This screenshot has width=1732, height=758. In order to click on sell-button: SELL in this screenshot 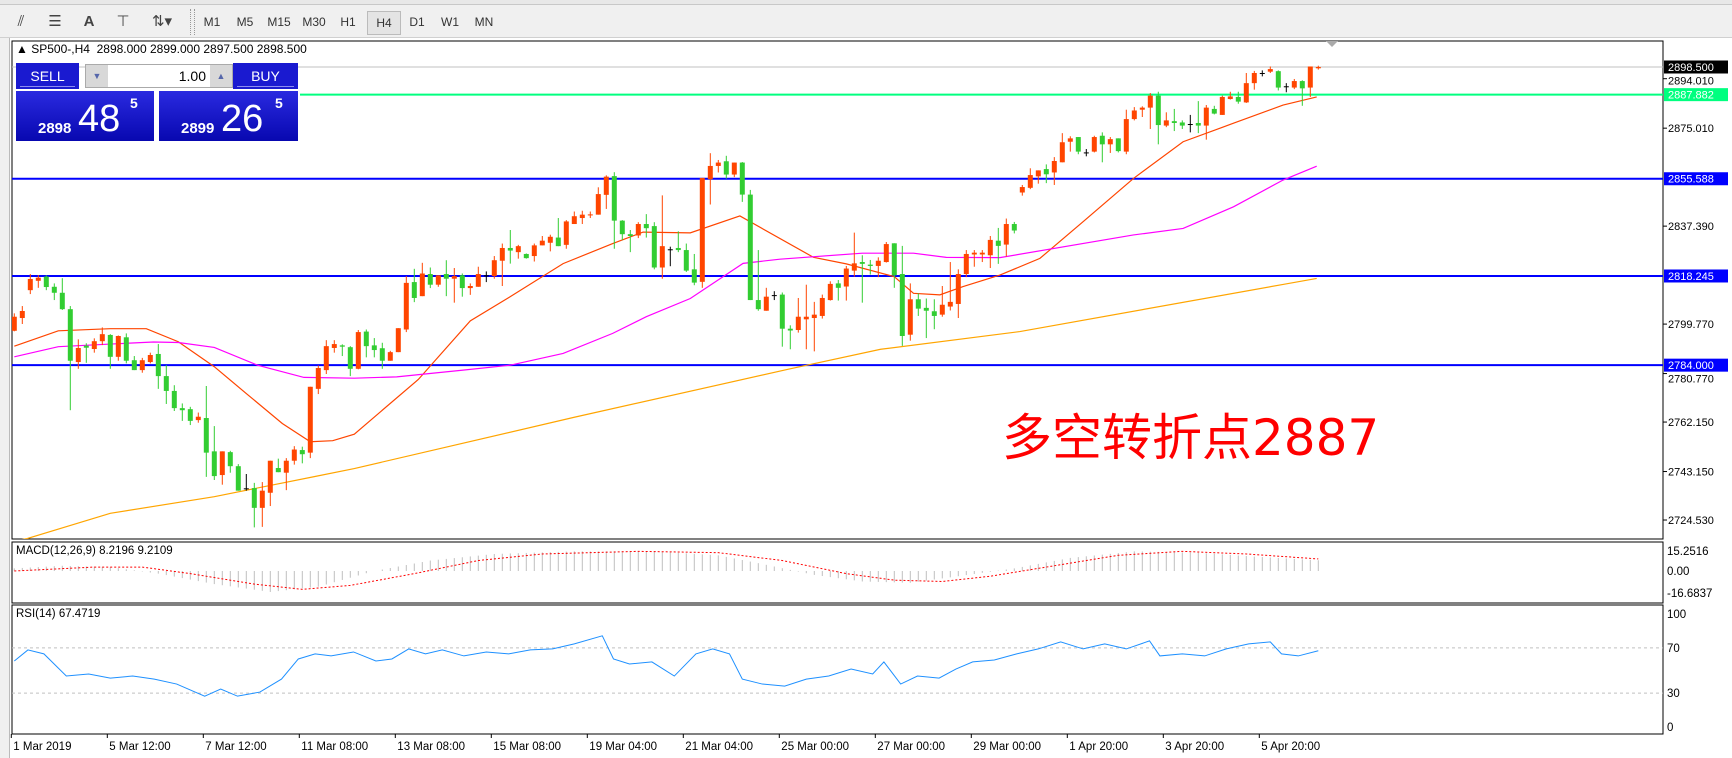, I will do `click(47, 76)`.